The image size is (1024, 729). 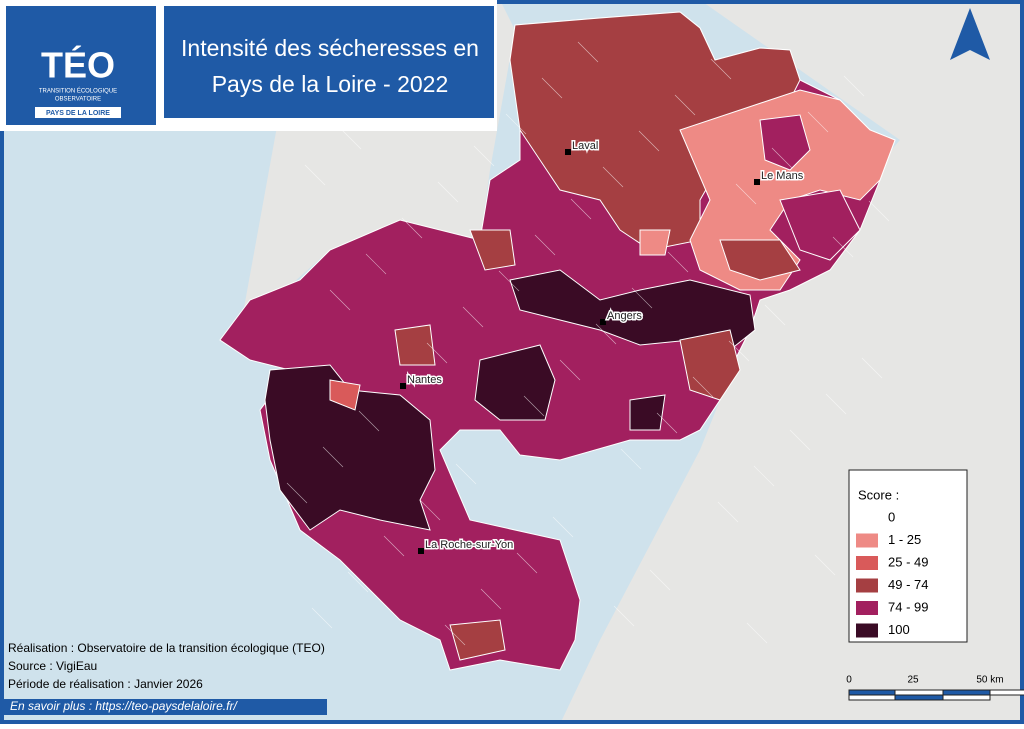 I want to click on logo-badge, so click(x=78, y=112).